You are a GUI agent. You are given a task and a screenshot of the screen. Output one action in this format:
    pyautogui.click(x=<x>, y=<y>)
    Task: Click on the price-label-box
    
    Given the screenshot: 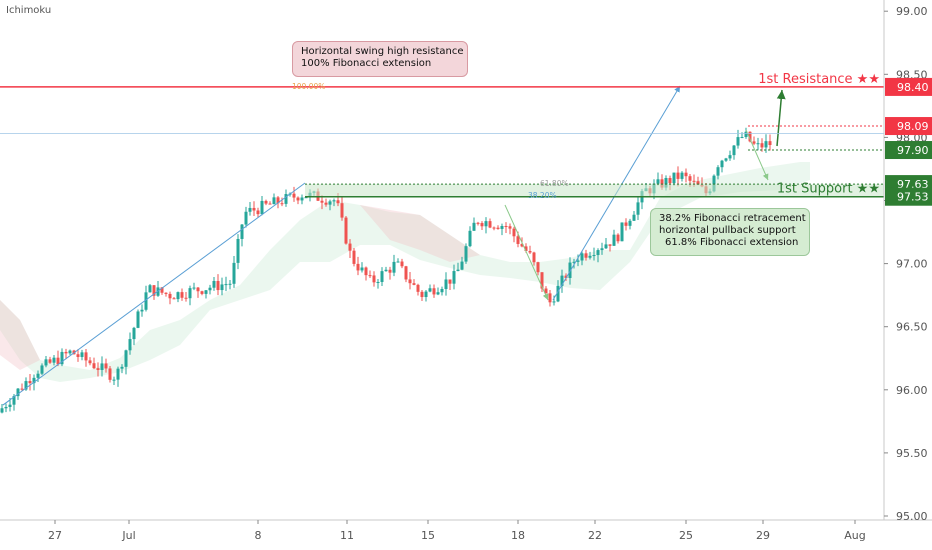 What is the action you would take?
    pyautogui.click(x=908, y=150)
    